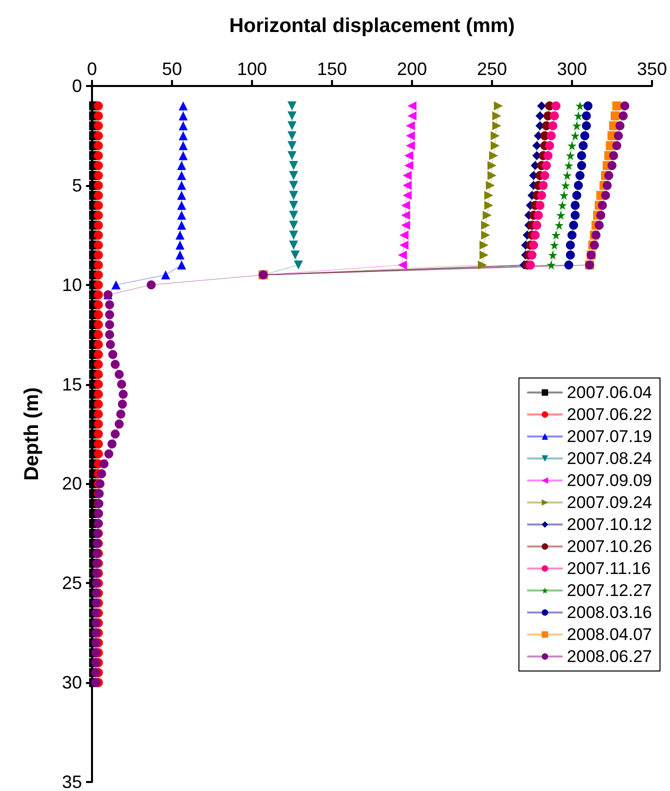  I want to click on legend-label: 2007.09.24, so click(609, 502).